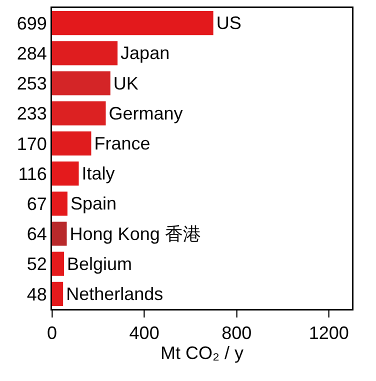 The width and height of the screenshot is (376, 381). Describe the element at coordinates (36, 294) in the screenshot. I see `data-label: 48` at that location.